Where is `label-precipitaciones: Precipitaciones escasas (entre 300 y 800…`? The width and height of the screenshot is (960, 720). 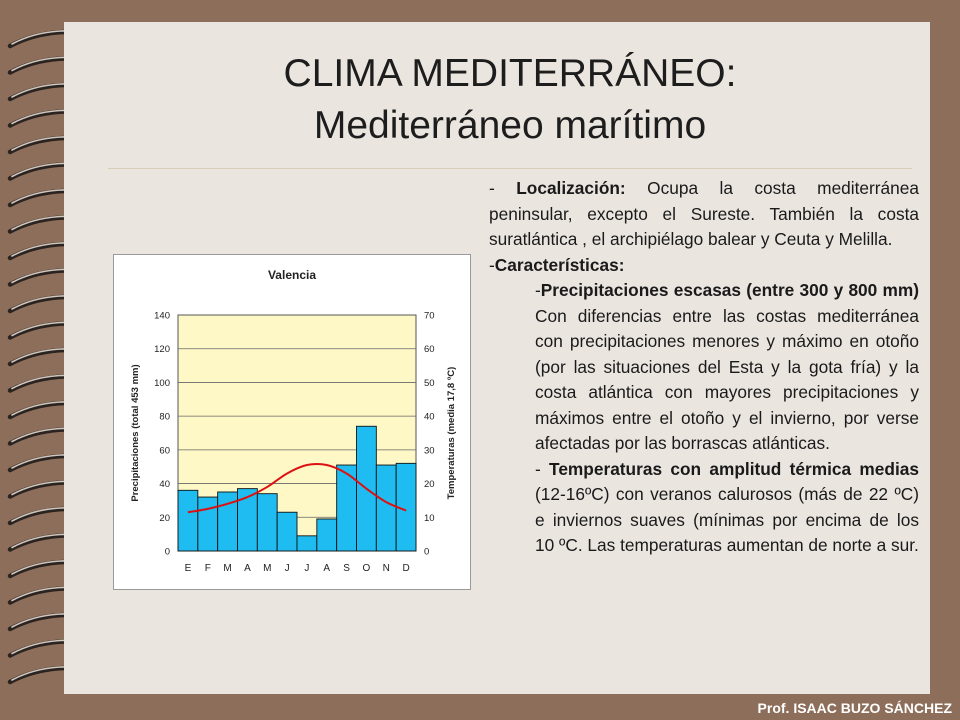
label-precipitaciones: Precipitaciones escasas (entre 300 y 800… is located at coordinates (729, 290).